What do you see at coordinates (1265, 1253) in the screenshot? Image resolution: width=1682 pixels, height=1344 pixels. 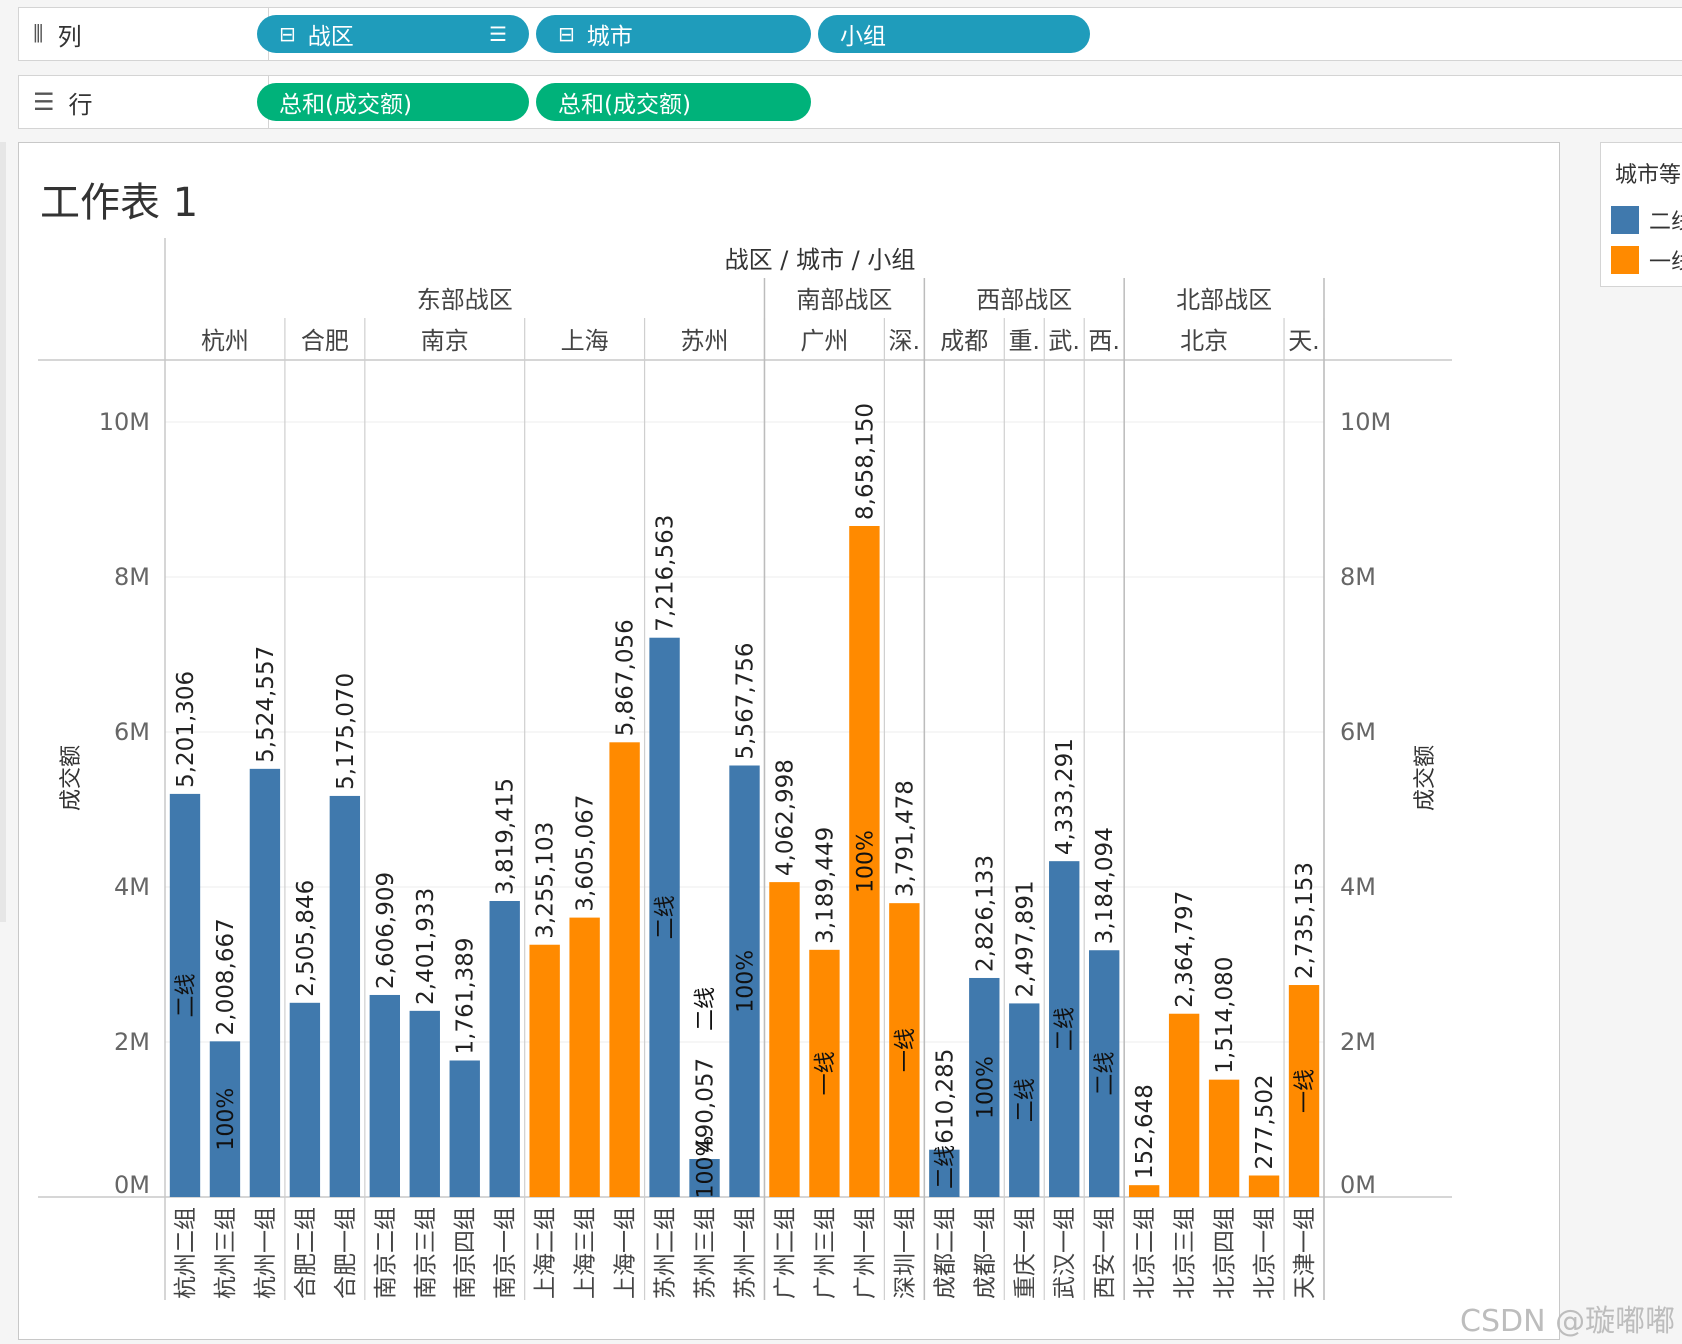 I see `x-tick-label: 北京一组` at bounding box center [1265, 1253].